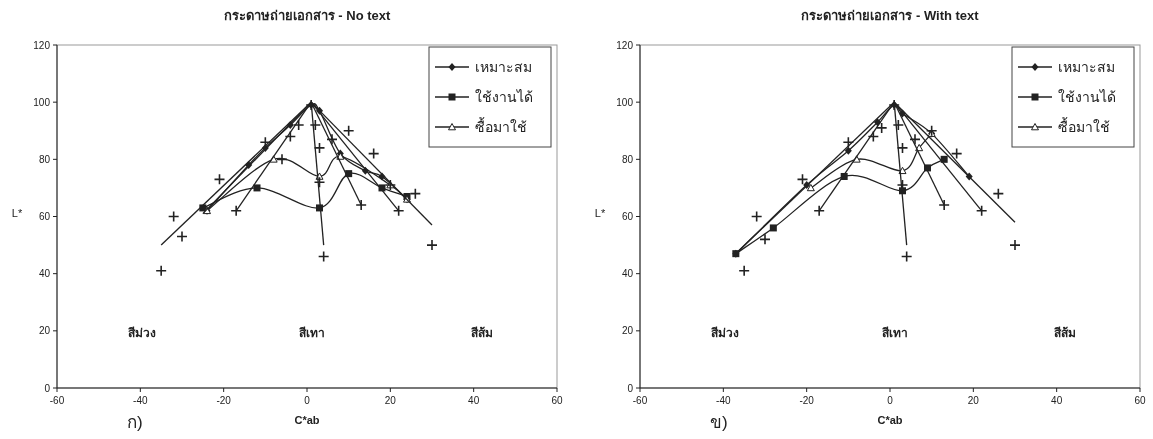 The image size is (1153, 439). I want to click on chart-title: กระดาษถ่ายเอกสาร - With text, so click(890, 15).